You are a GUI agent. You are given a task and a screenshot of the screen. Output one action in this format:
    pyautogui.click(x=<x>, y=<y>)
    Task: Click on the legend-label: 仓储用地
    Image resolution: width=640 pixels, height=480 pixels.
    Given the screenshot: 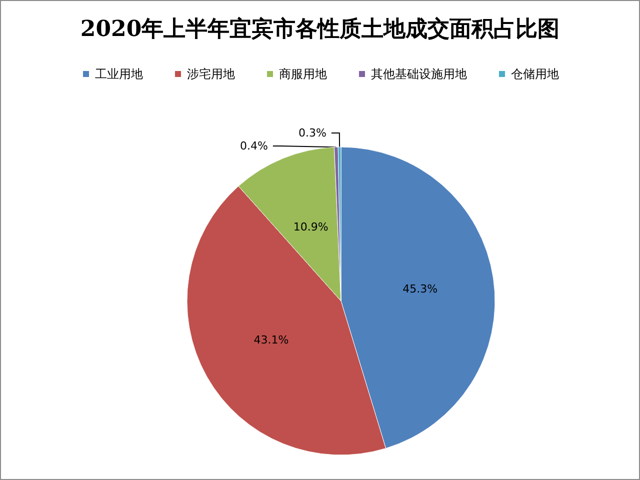 What is the action you would take?
    pyautogui.click(x=535, y=74)
    